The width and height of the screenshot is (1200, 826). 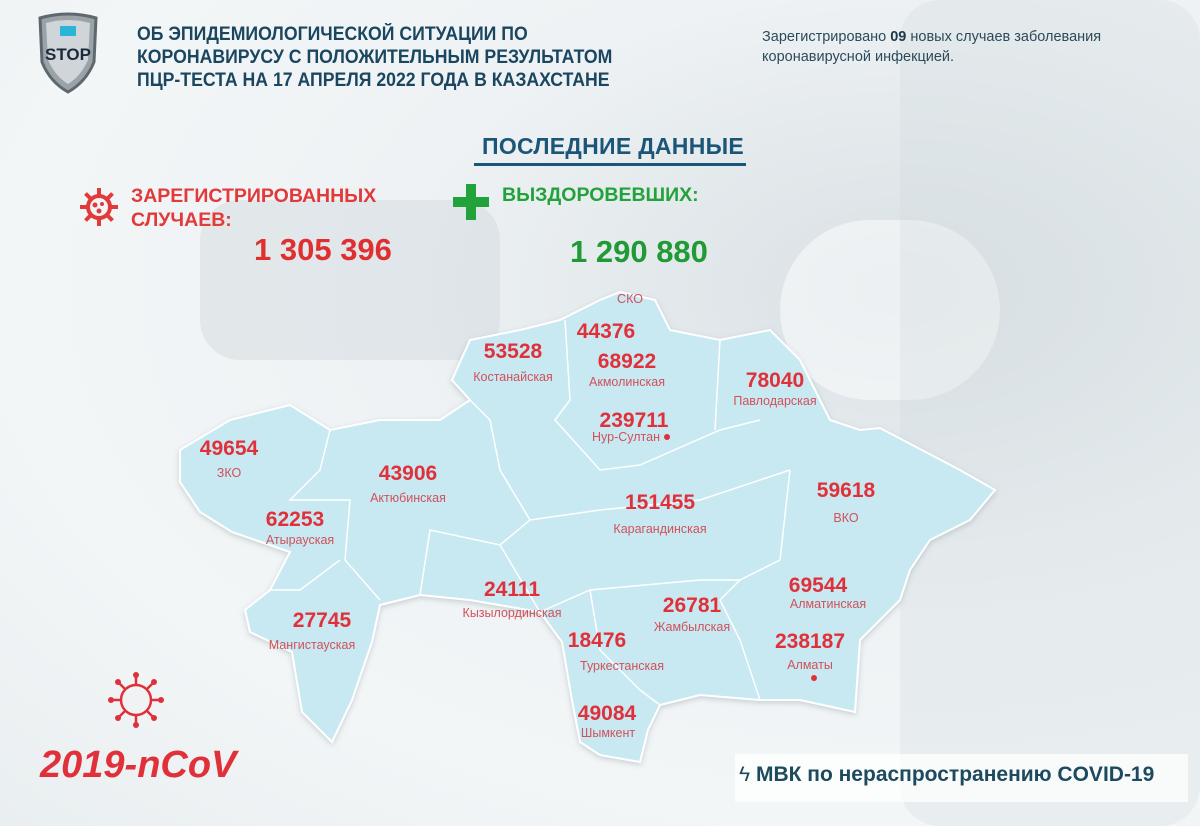 What do you see at coordinates (846, 490) in the screenshot?
I see `region-cases-value: 59618` at bounding box center [846, 490].